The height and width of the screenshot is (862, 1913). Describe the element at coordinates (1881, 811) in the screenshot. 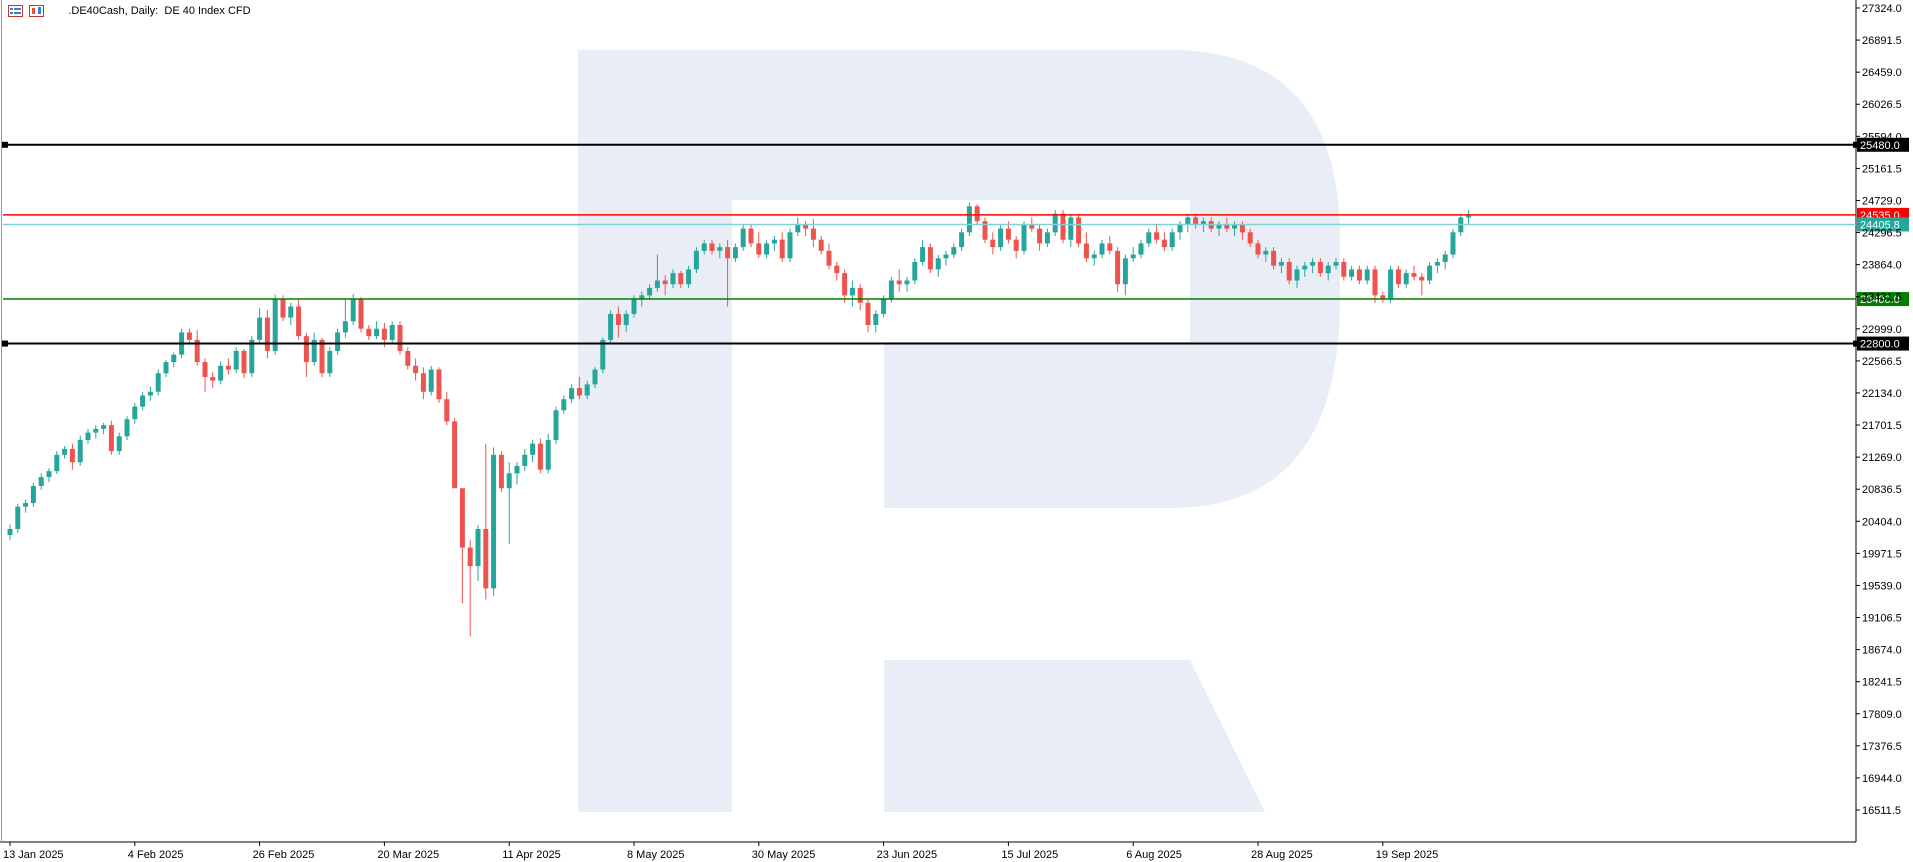

I see `y-tick-label: 16511.5` at that location.